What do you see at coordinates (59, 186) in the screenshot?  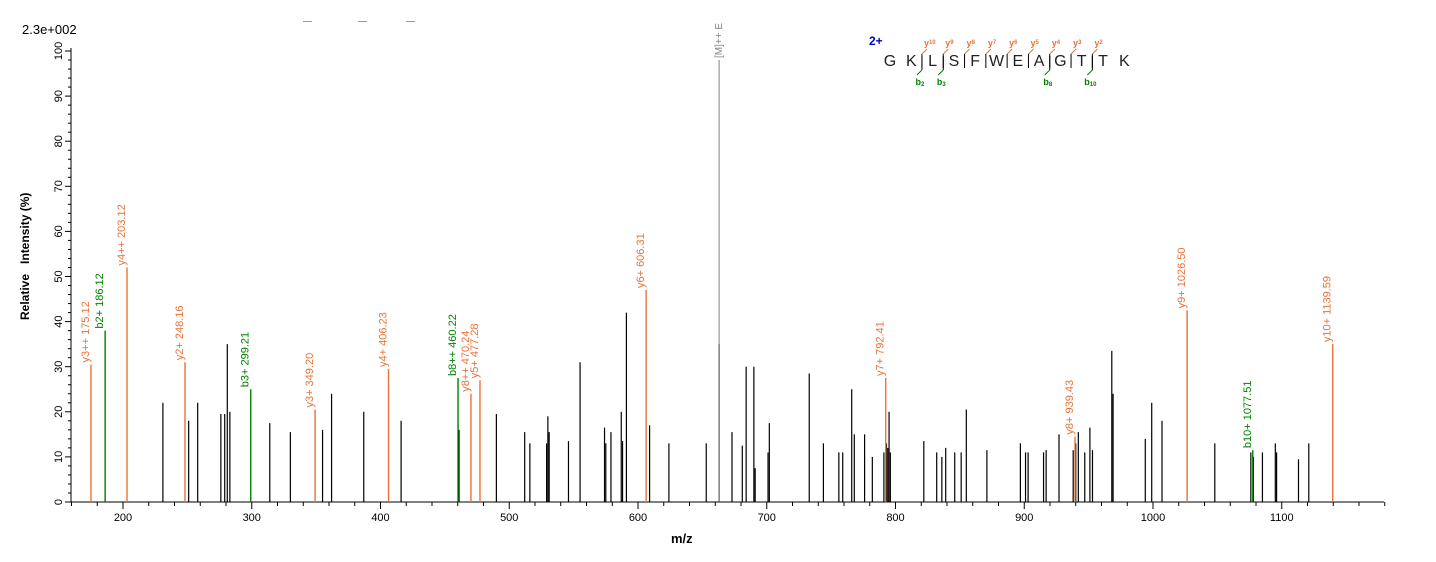 I see `y-tick-label: 70` at bounding box center [59, 186].